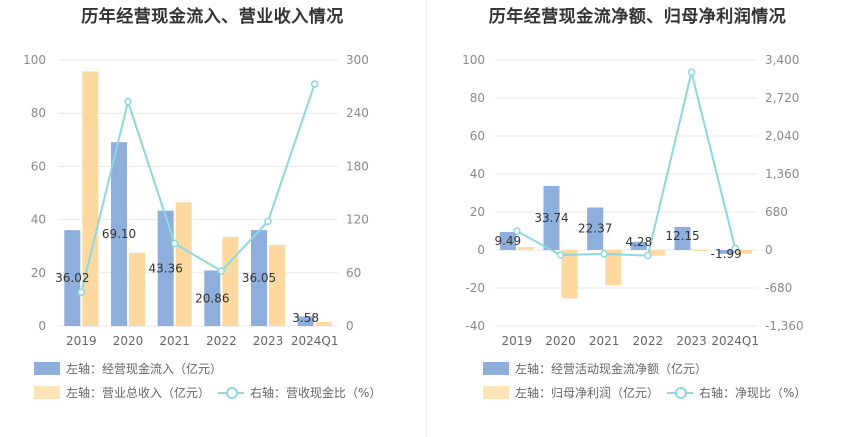 This screenshot has height=437, width=850. What do you see at coordinates (212, 298) in the screenshot?
I see `data-label: 20.86` at bounding box center [212, 298].